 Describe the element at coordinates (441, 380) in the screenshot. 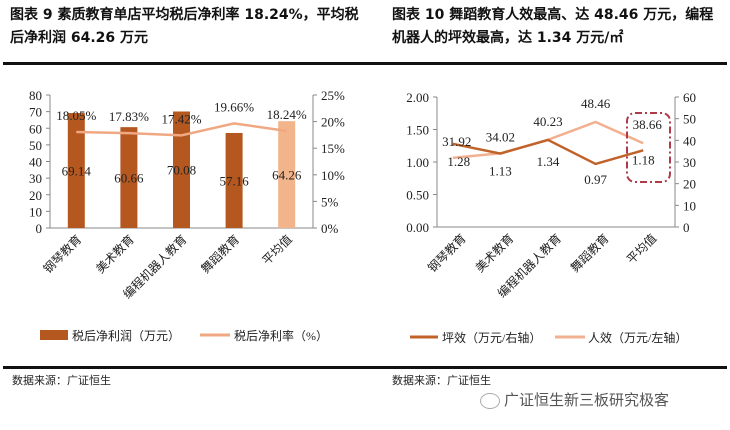

I see `right-source: 数据来源：广证恒生` at that location.